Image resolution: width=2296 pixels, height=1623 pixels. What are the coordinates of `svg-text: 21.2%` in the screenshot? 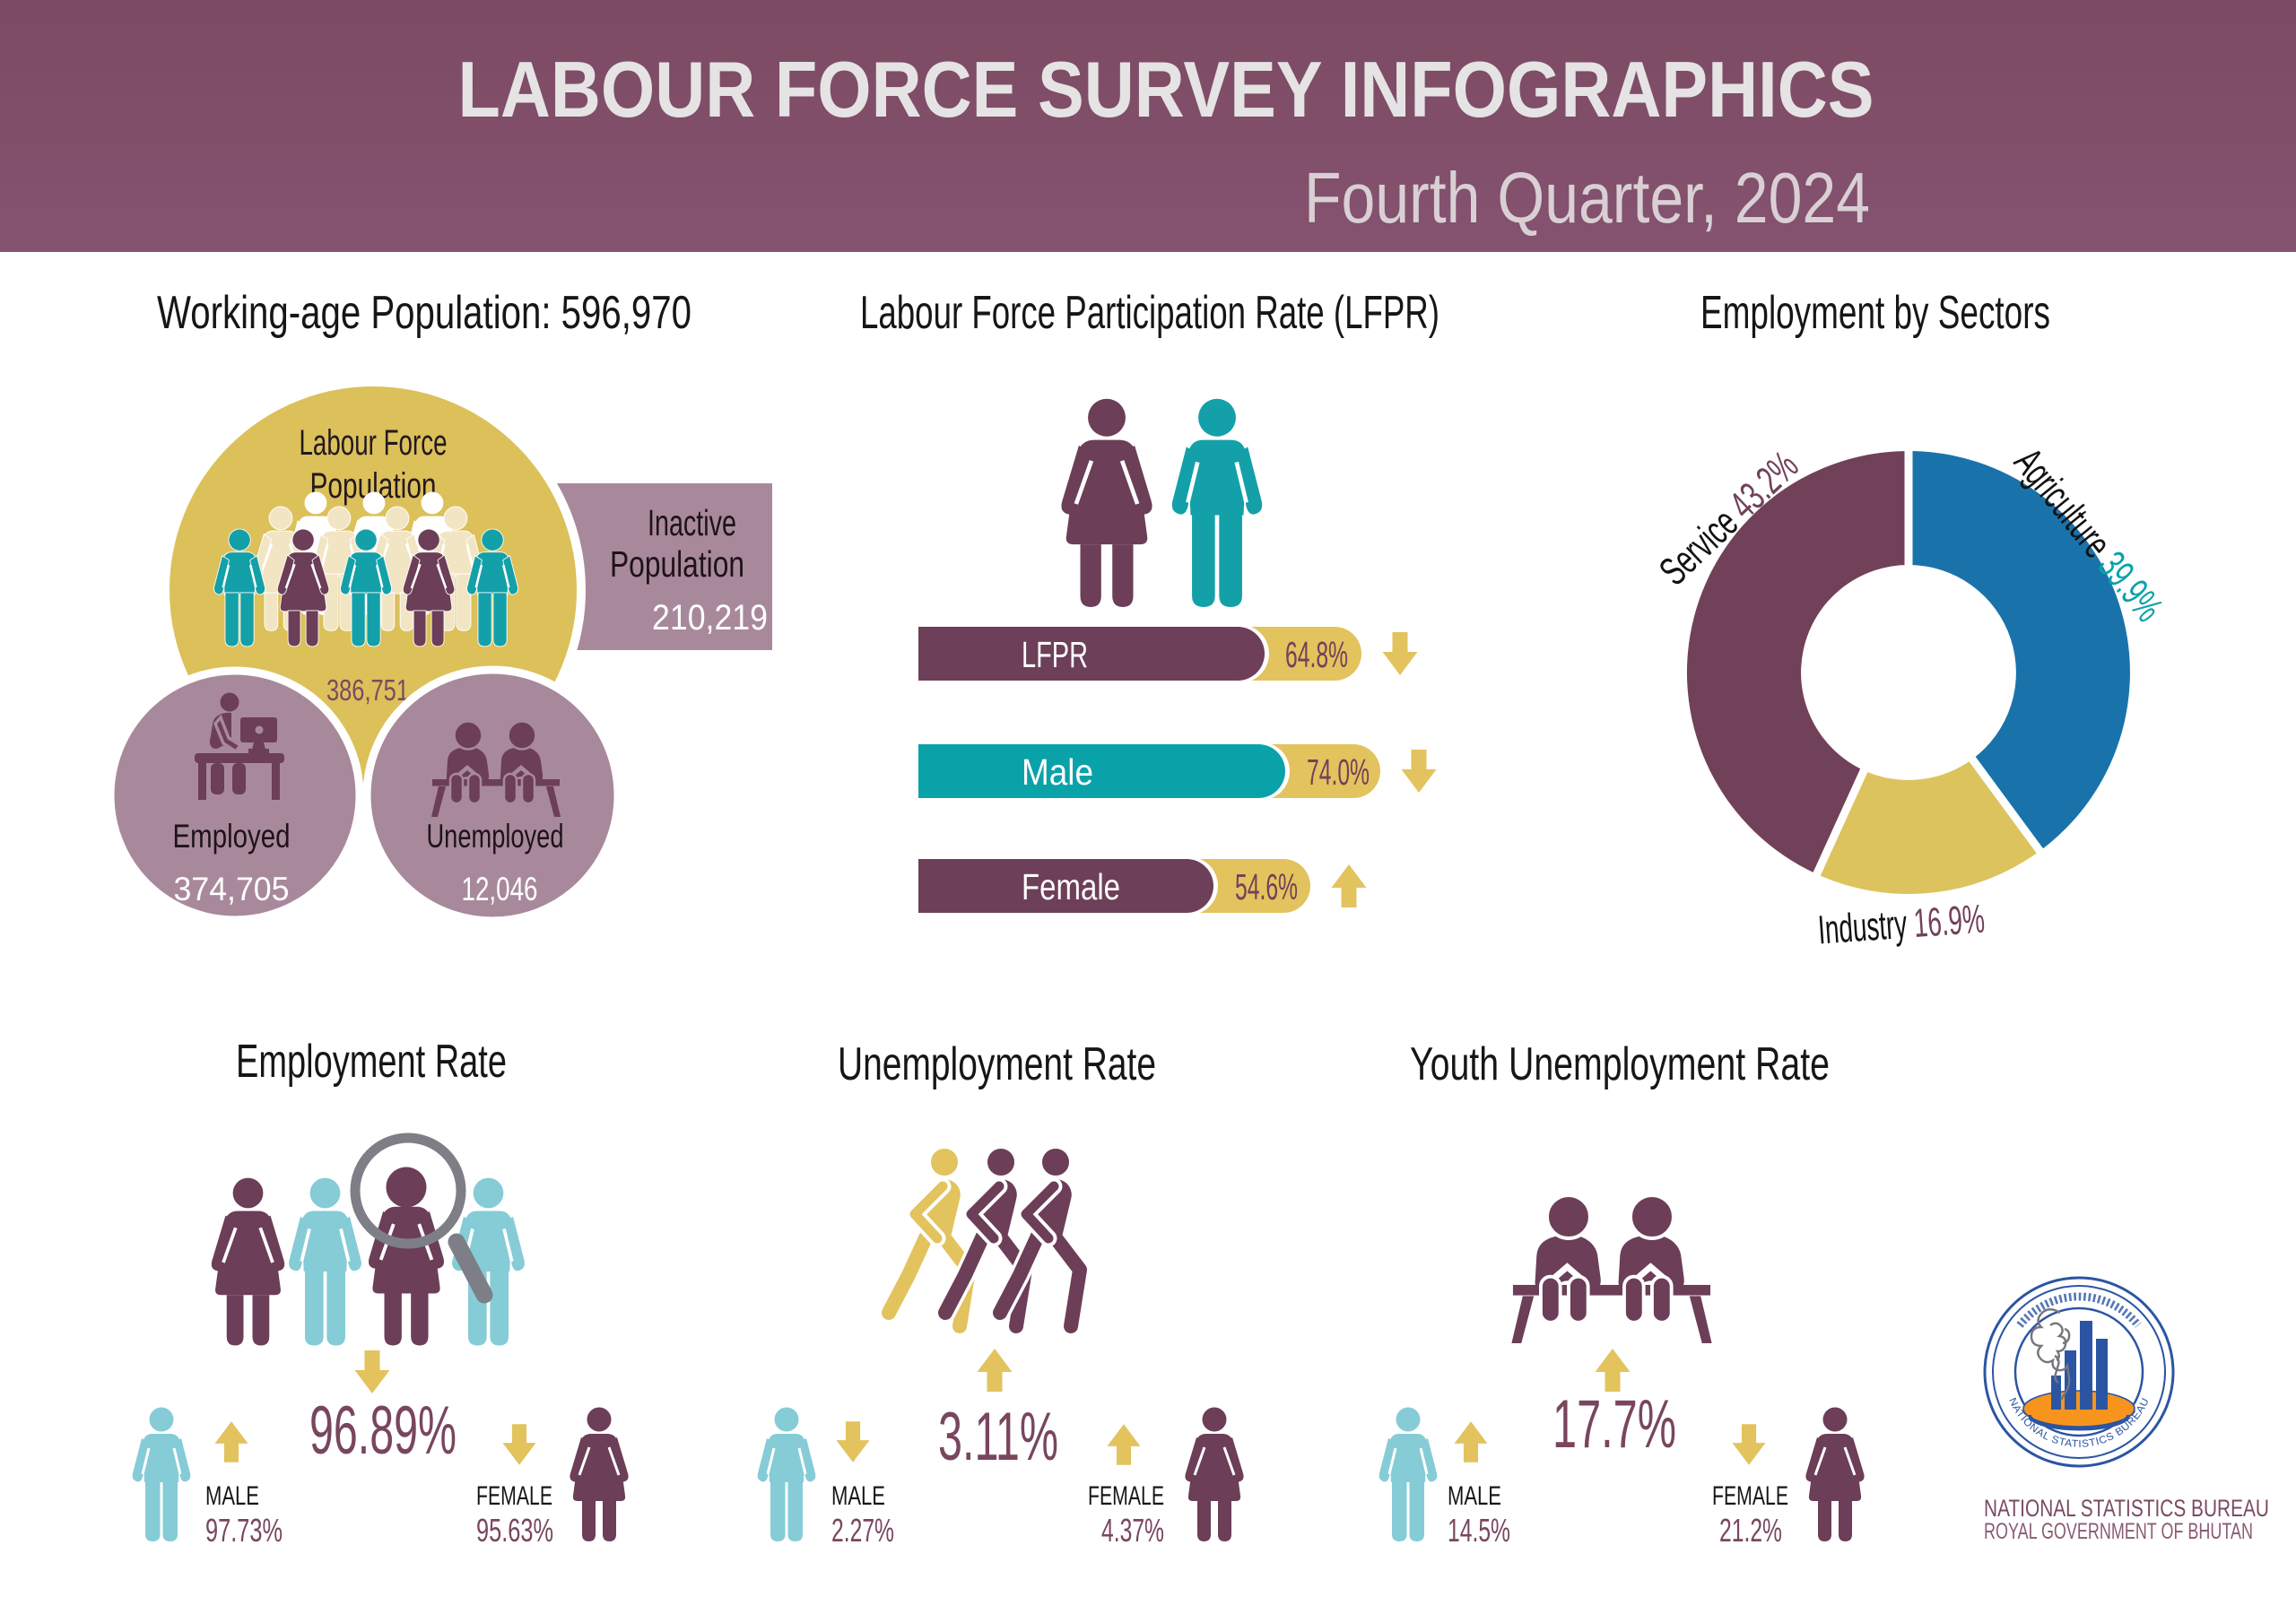 It's located at (1750, 1530).